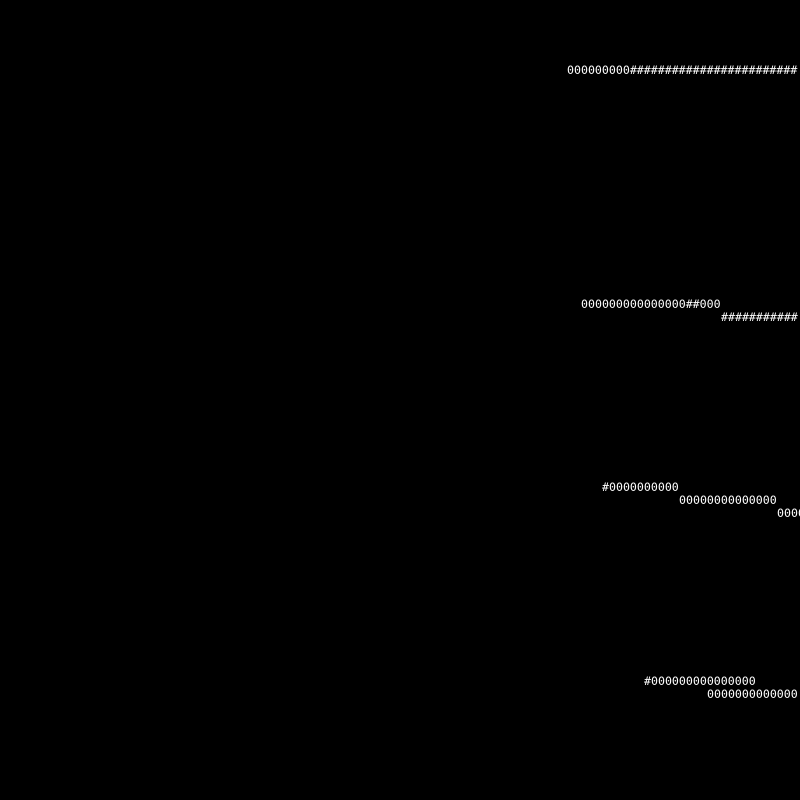 This screenshot has width=800, height=800. What do you see at coordinates (759, 317) in the screenshot?
I see `text-line: ###########` at bounding box center [759, 317].